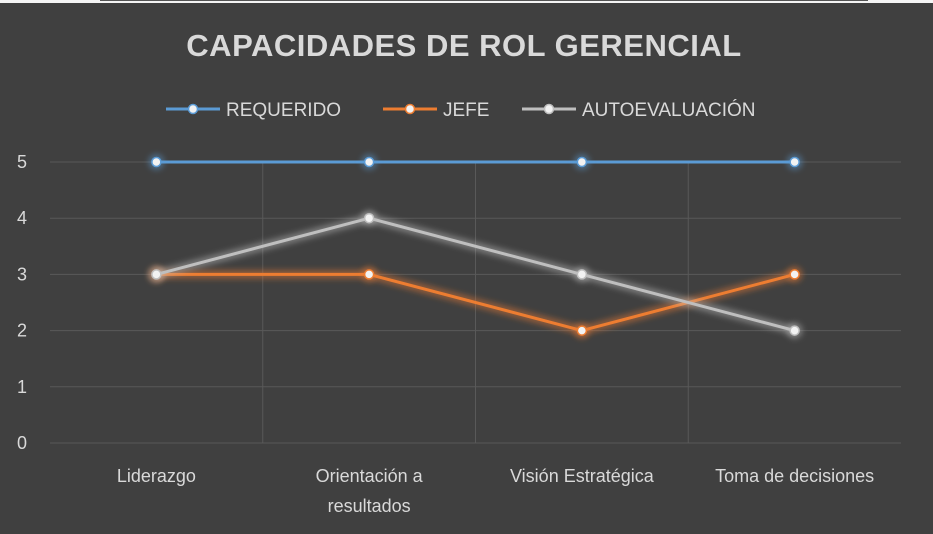 The width and height of the screenshot is (933, 534). What do you see at coordinates (283, 110) in the screenshot?
I see `legend-label: REQUERIDO` at bounding box center [283, 110].